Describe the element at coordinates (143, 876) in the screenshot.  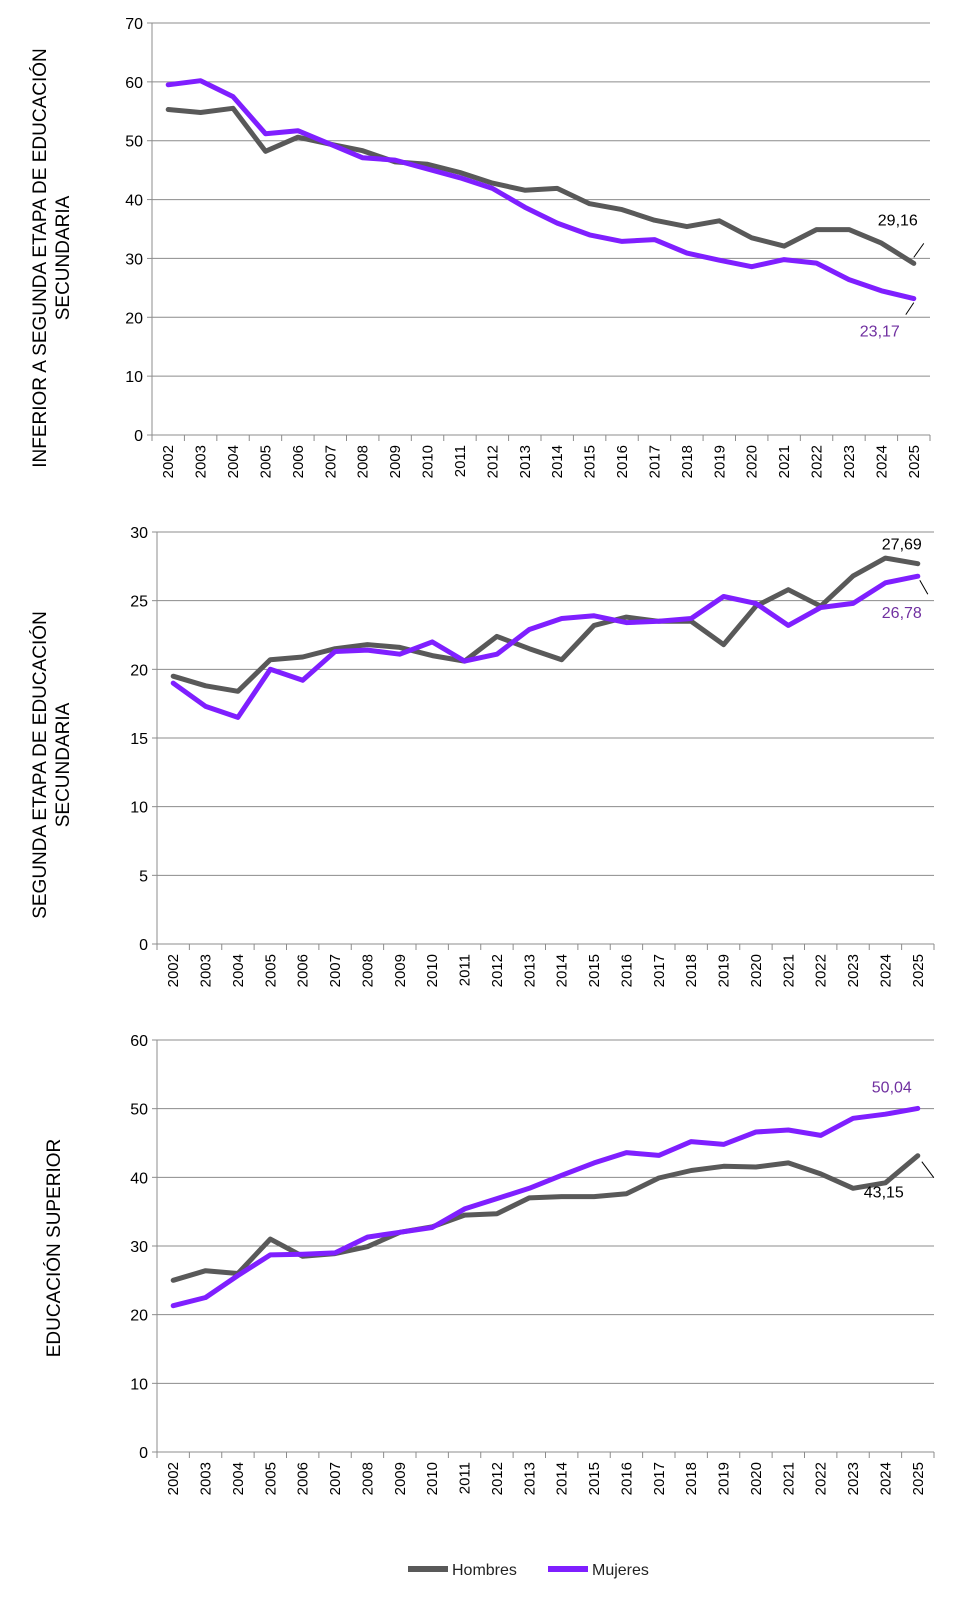
I see `y-tick-label: 5` at that location.